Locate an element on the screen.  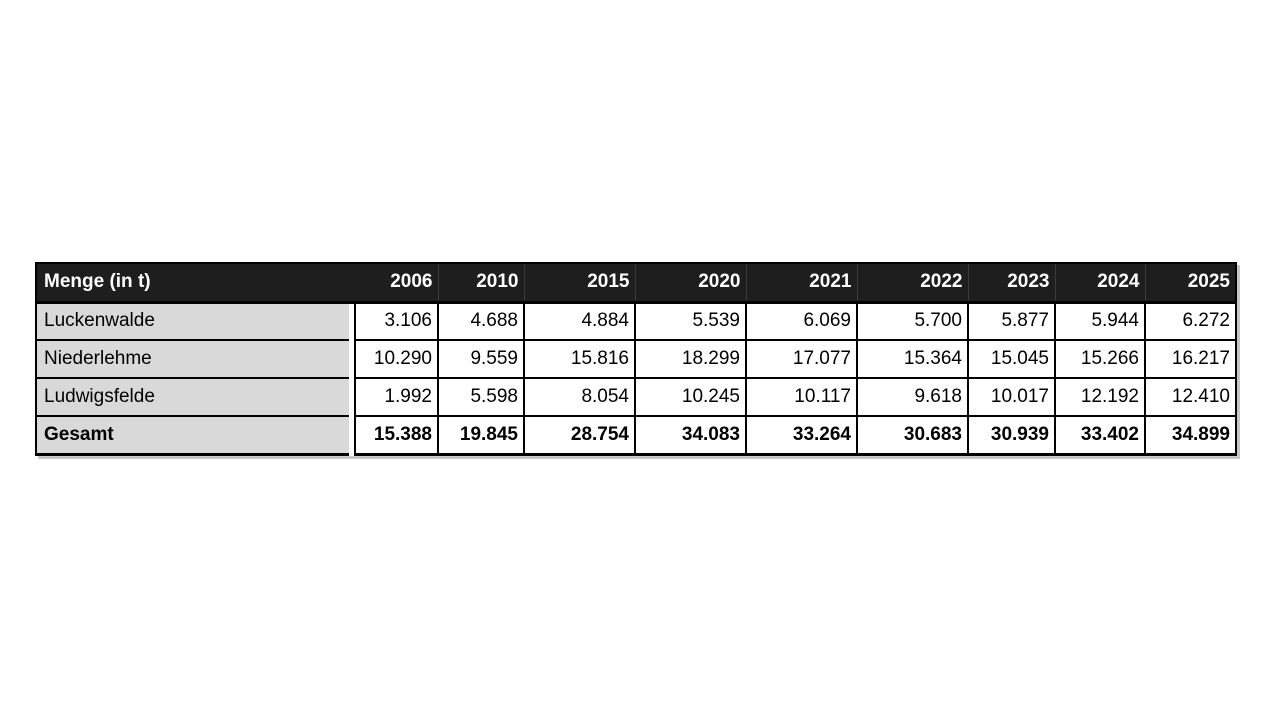
total-value-cell: 15.388 is located at coordinates (396, 435).